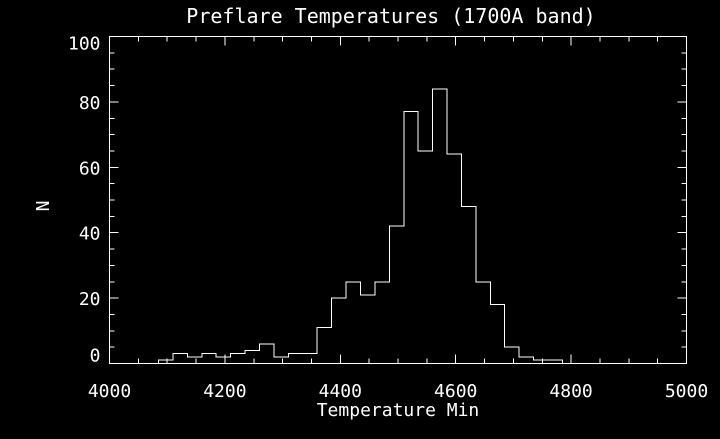  Describe the element at coordinates (455, 391) in the screenshot. I see `x-tick-label: 4600` at that location.